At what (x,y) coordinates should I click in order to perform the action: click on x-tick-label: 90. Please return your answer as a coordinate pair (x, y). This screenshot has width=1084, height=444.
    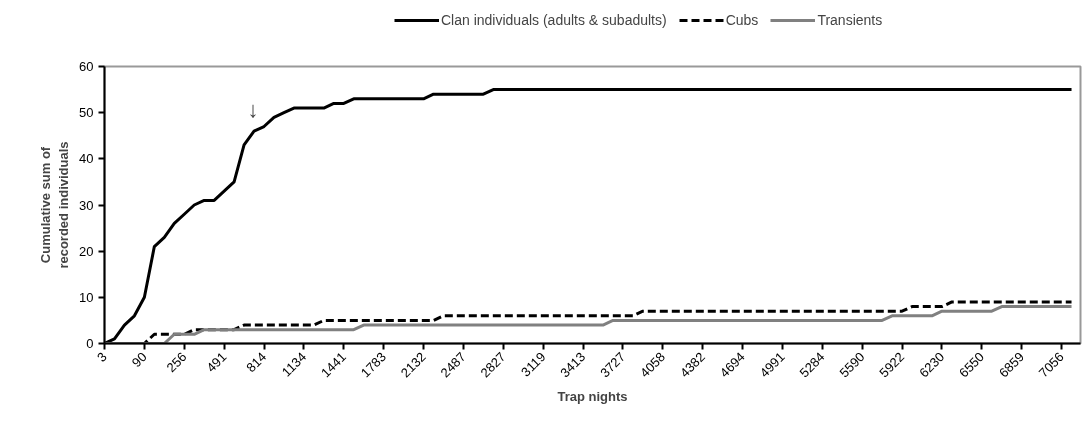
    Looking at the image, I should click on (139, 360).